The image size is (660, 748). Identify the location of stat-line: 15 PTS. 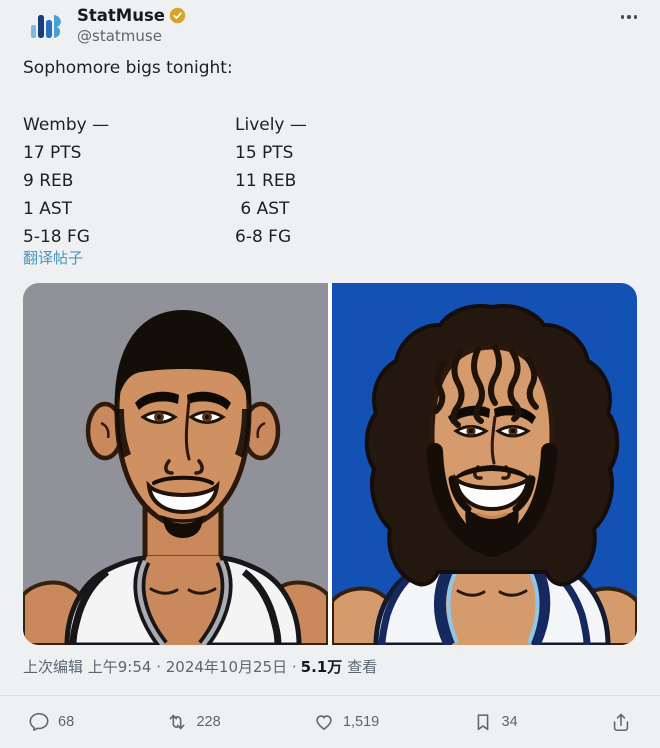
(264, 153).